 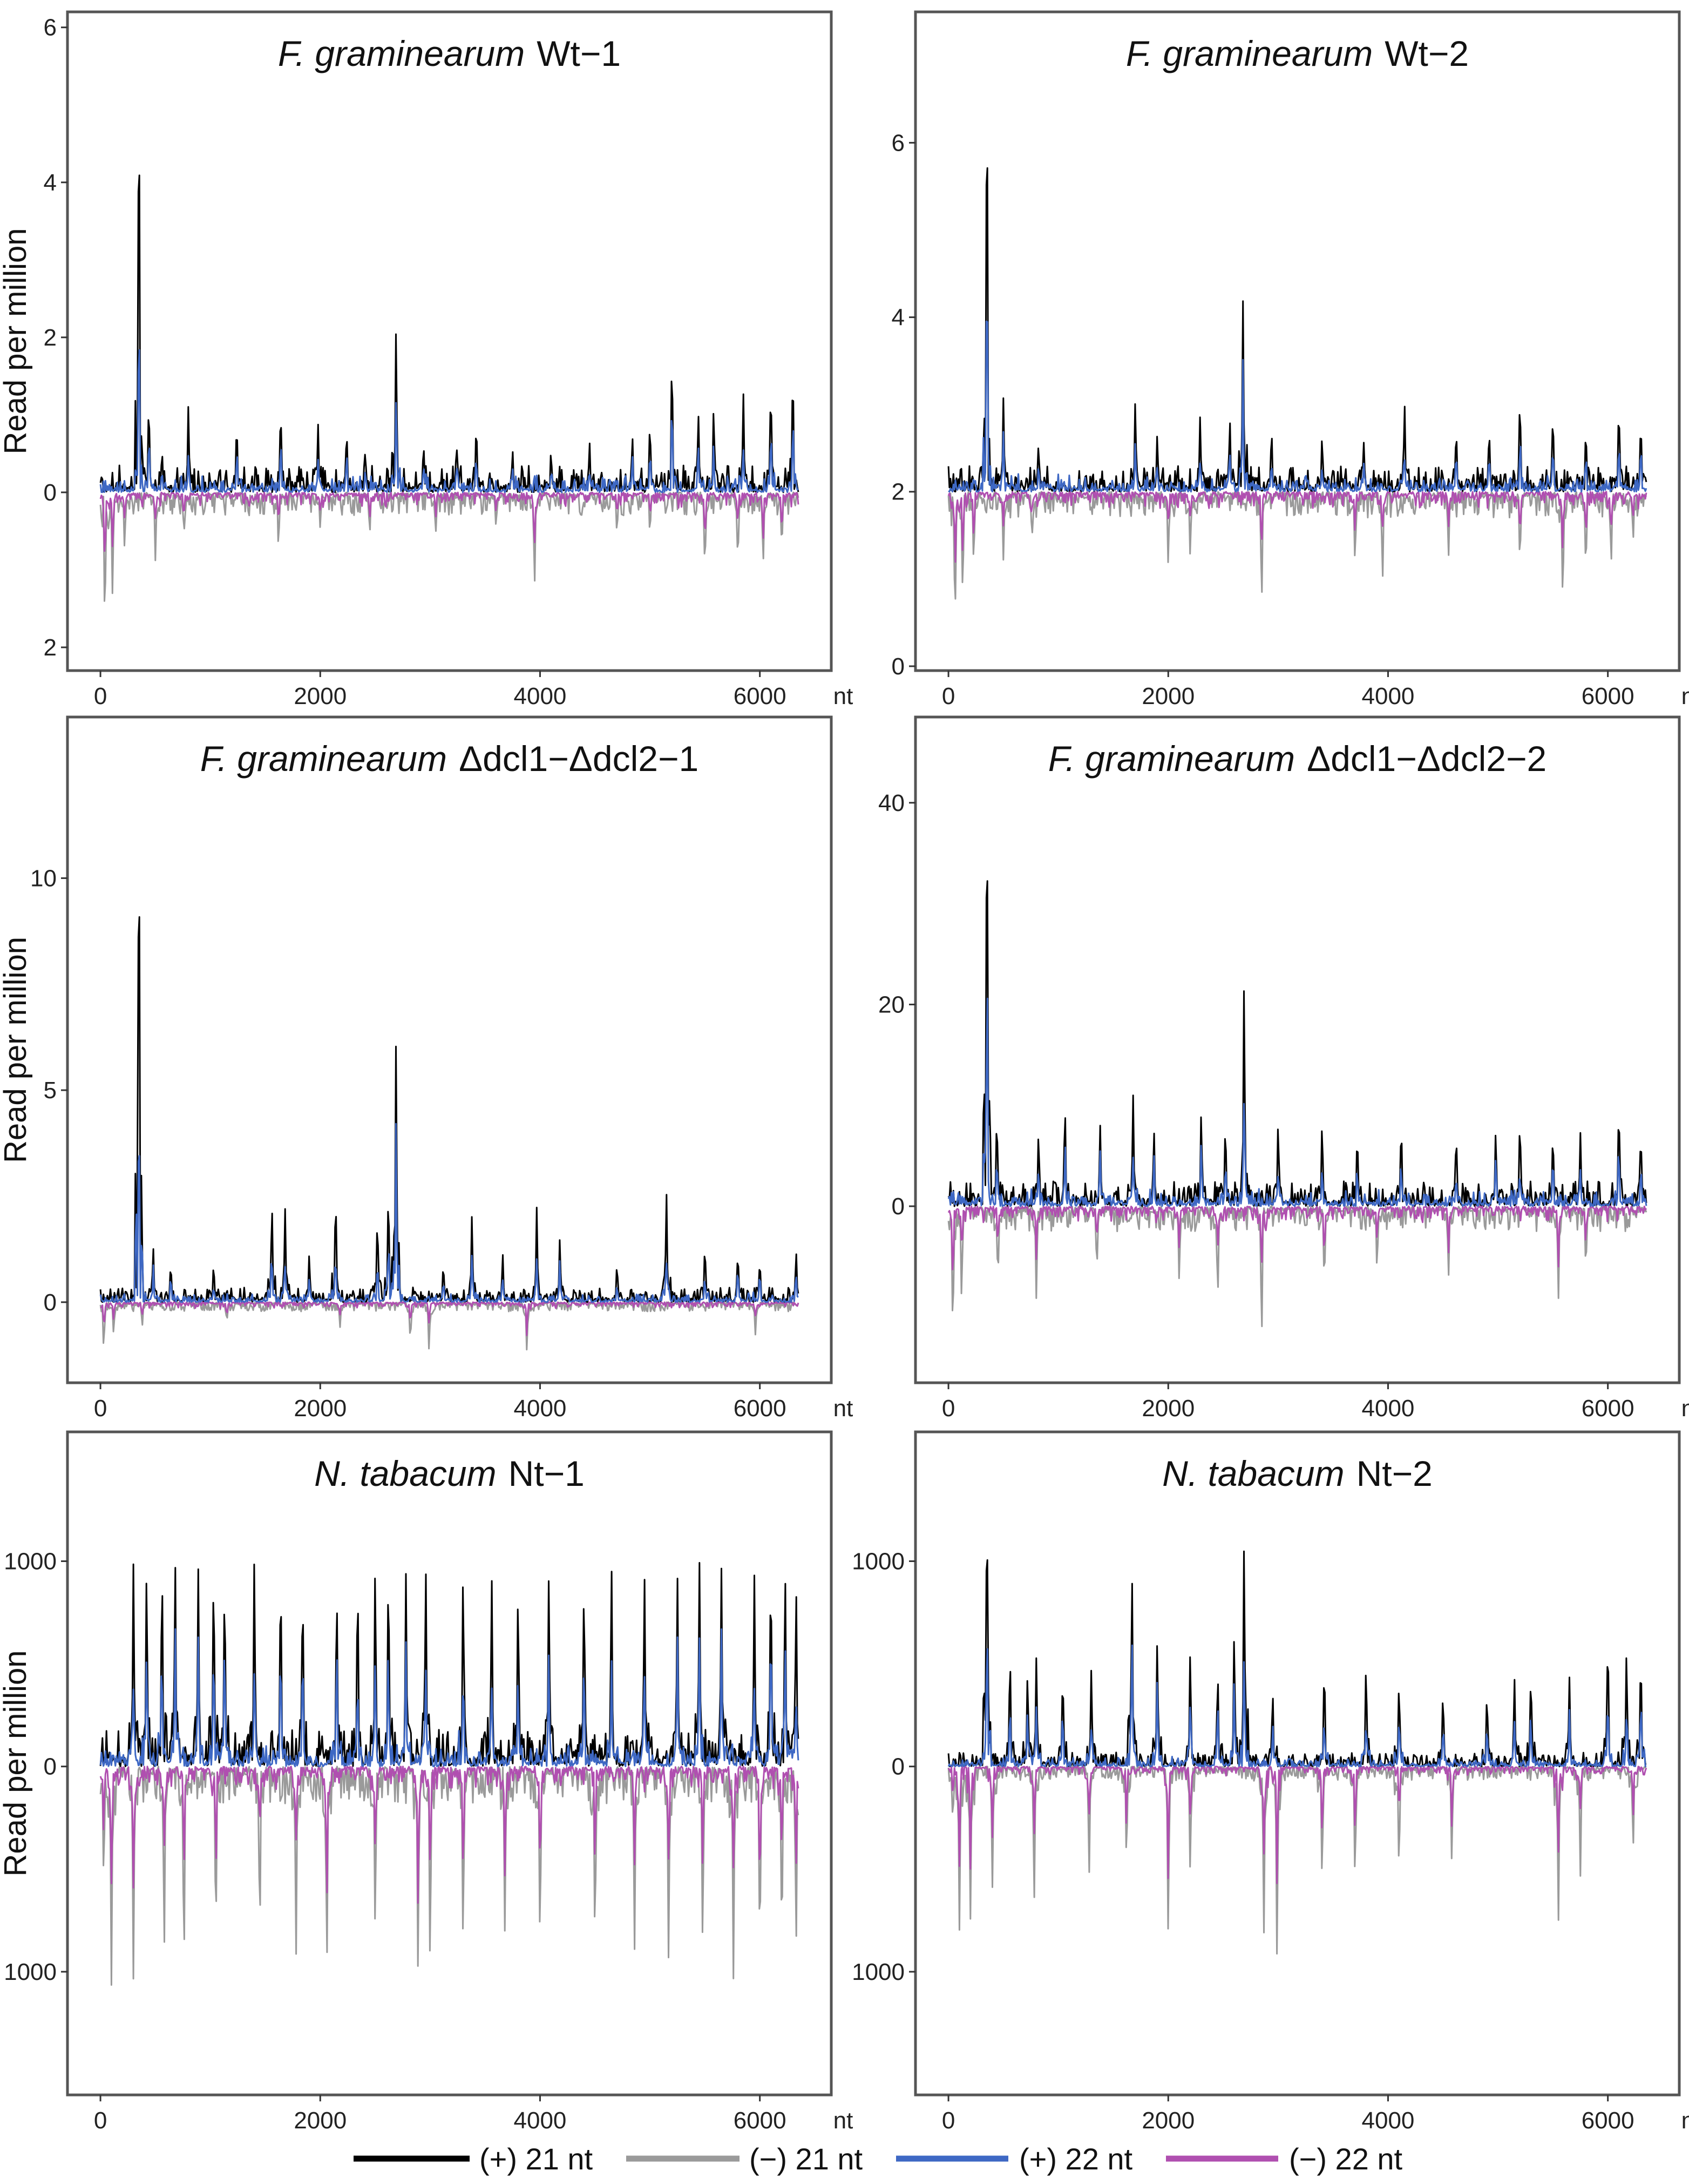 I want to click on panel-title-sample: Δdcl1−Δdcl2−2, so click(x=1427, y=759).